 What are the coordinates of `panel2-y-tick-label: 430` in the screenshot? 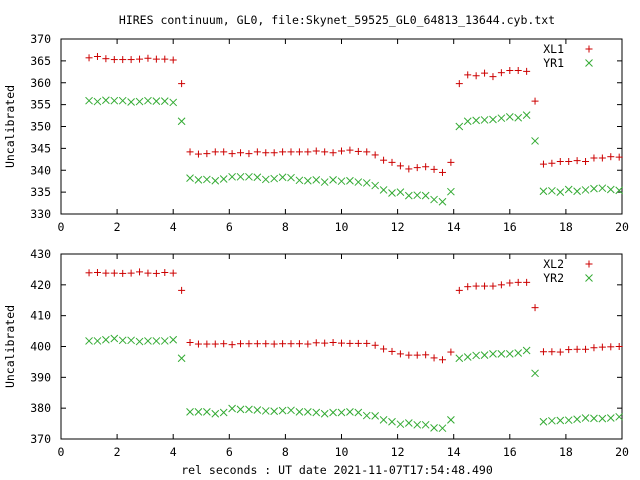 It's located at (40, 254).